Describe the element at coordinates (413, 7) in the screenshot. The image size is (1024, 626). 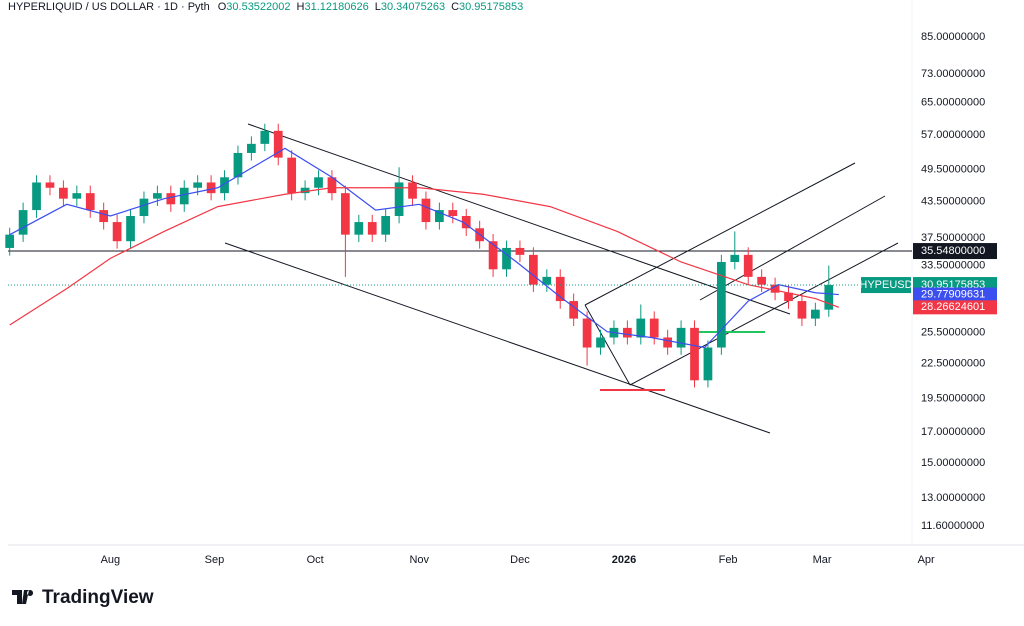
I see `ohlc-value: 30.34075263` at that location.